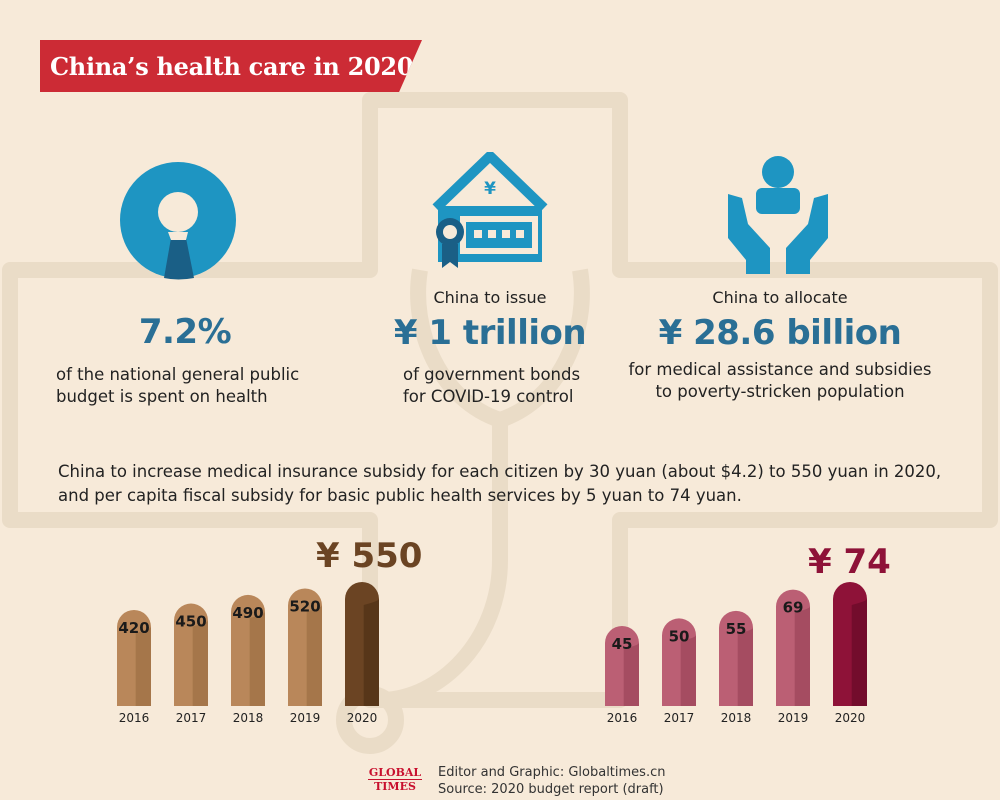 Image resolution: width=1000 pixels, height=800 pixels. Describe the element at coordinates (369, 556) in the screenshot. I see `insurance-highlight-label: ¥ 550` at that location.